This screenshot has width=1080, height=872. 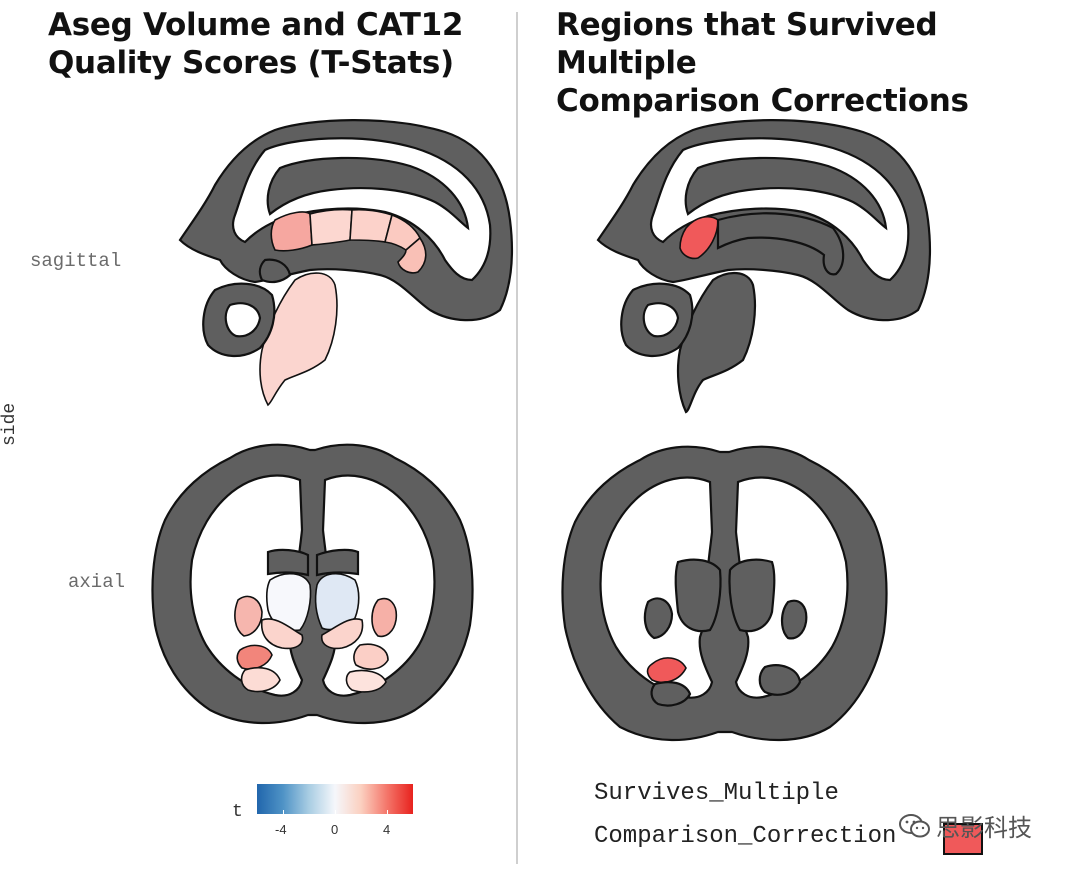 I want to click on corpus-callosum-body, so click(x=780, y=244).